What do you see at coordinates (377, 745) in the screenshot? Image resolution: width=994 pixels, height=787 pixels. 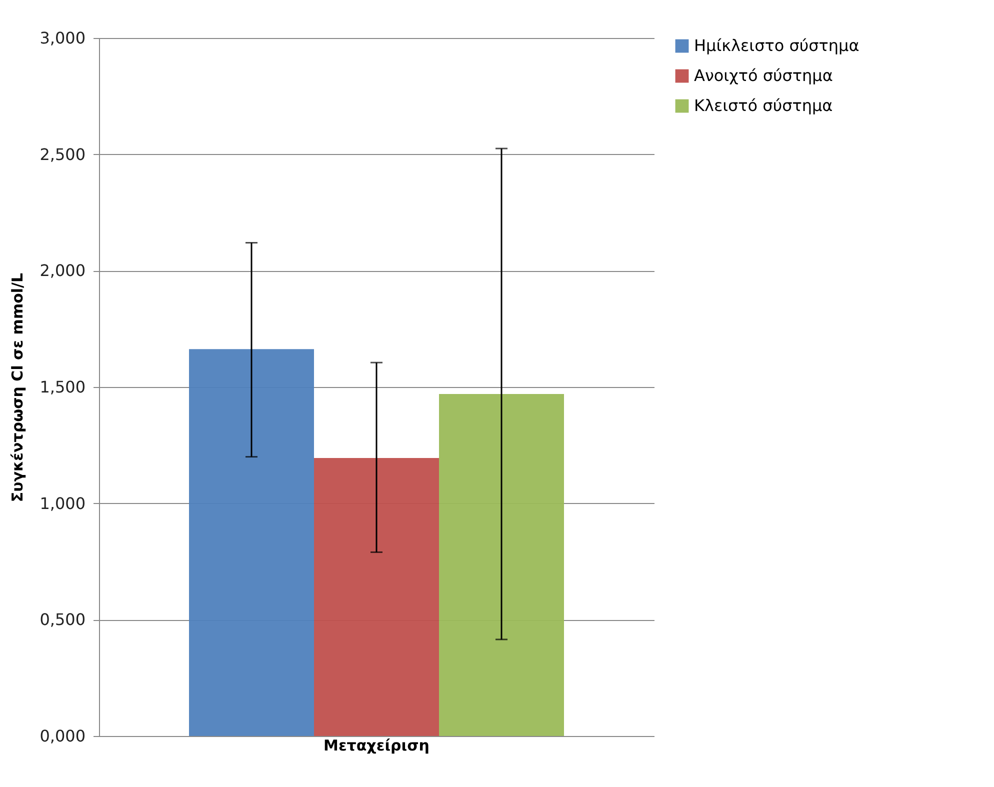 I see `x-tick-label: Μεταχείριση` at bounding box center [377, 745].